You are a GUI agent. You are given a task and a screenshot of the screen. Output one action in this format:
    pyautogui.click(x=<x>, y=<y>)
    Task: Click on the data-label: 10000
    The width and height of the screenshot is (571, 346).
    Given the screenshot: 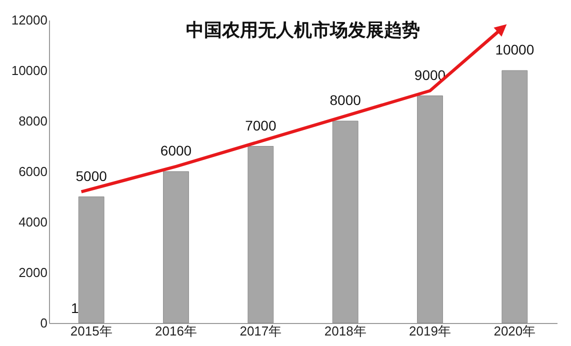 What is the action you would take?
    pyautogui.click(x=514, y=50)
    